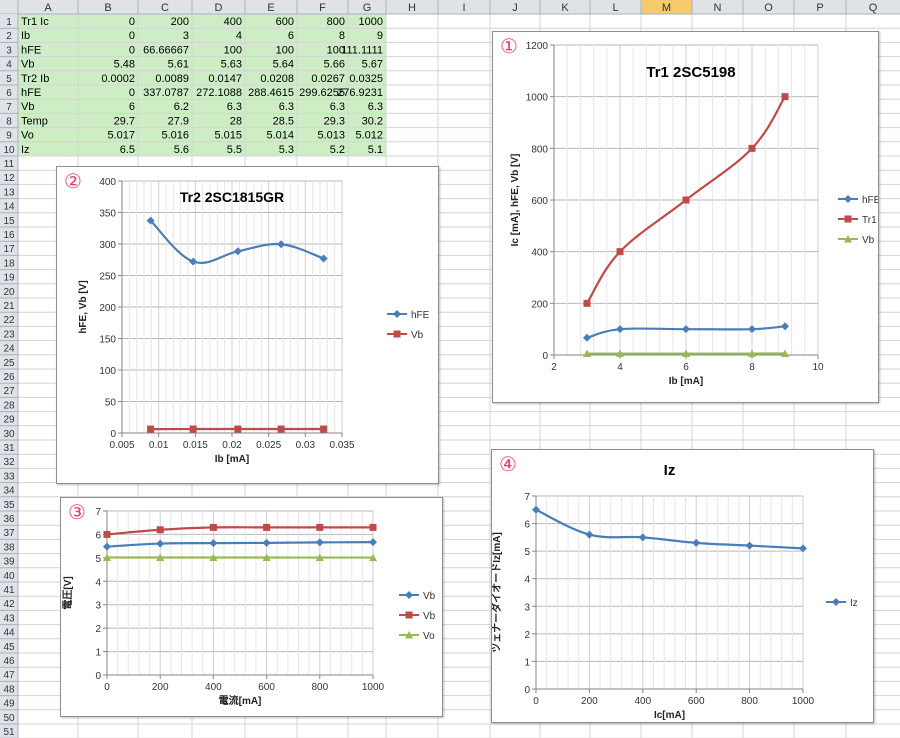 This screenshot has width=900, height=738. I want to click on row-header-27: 27, so click(9, 391).